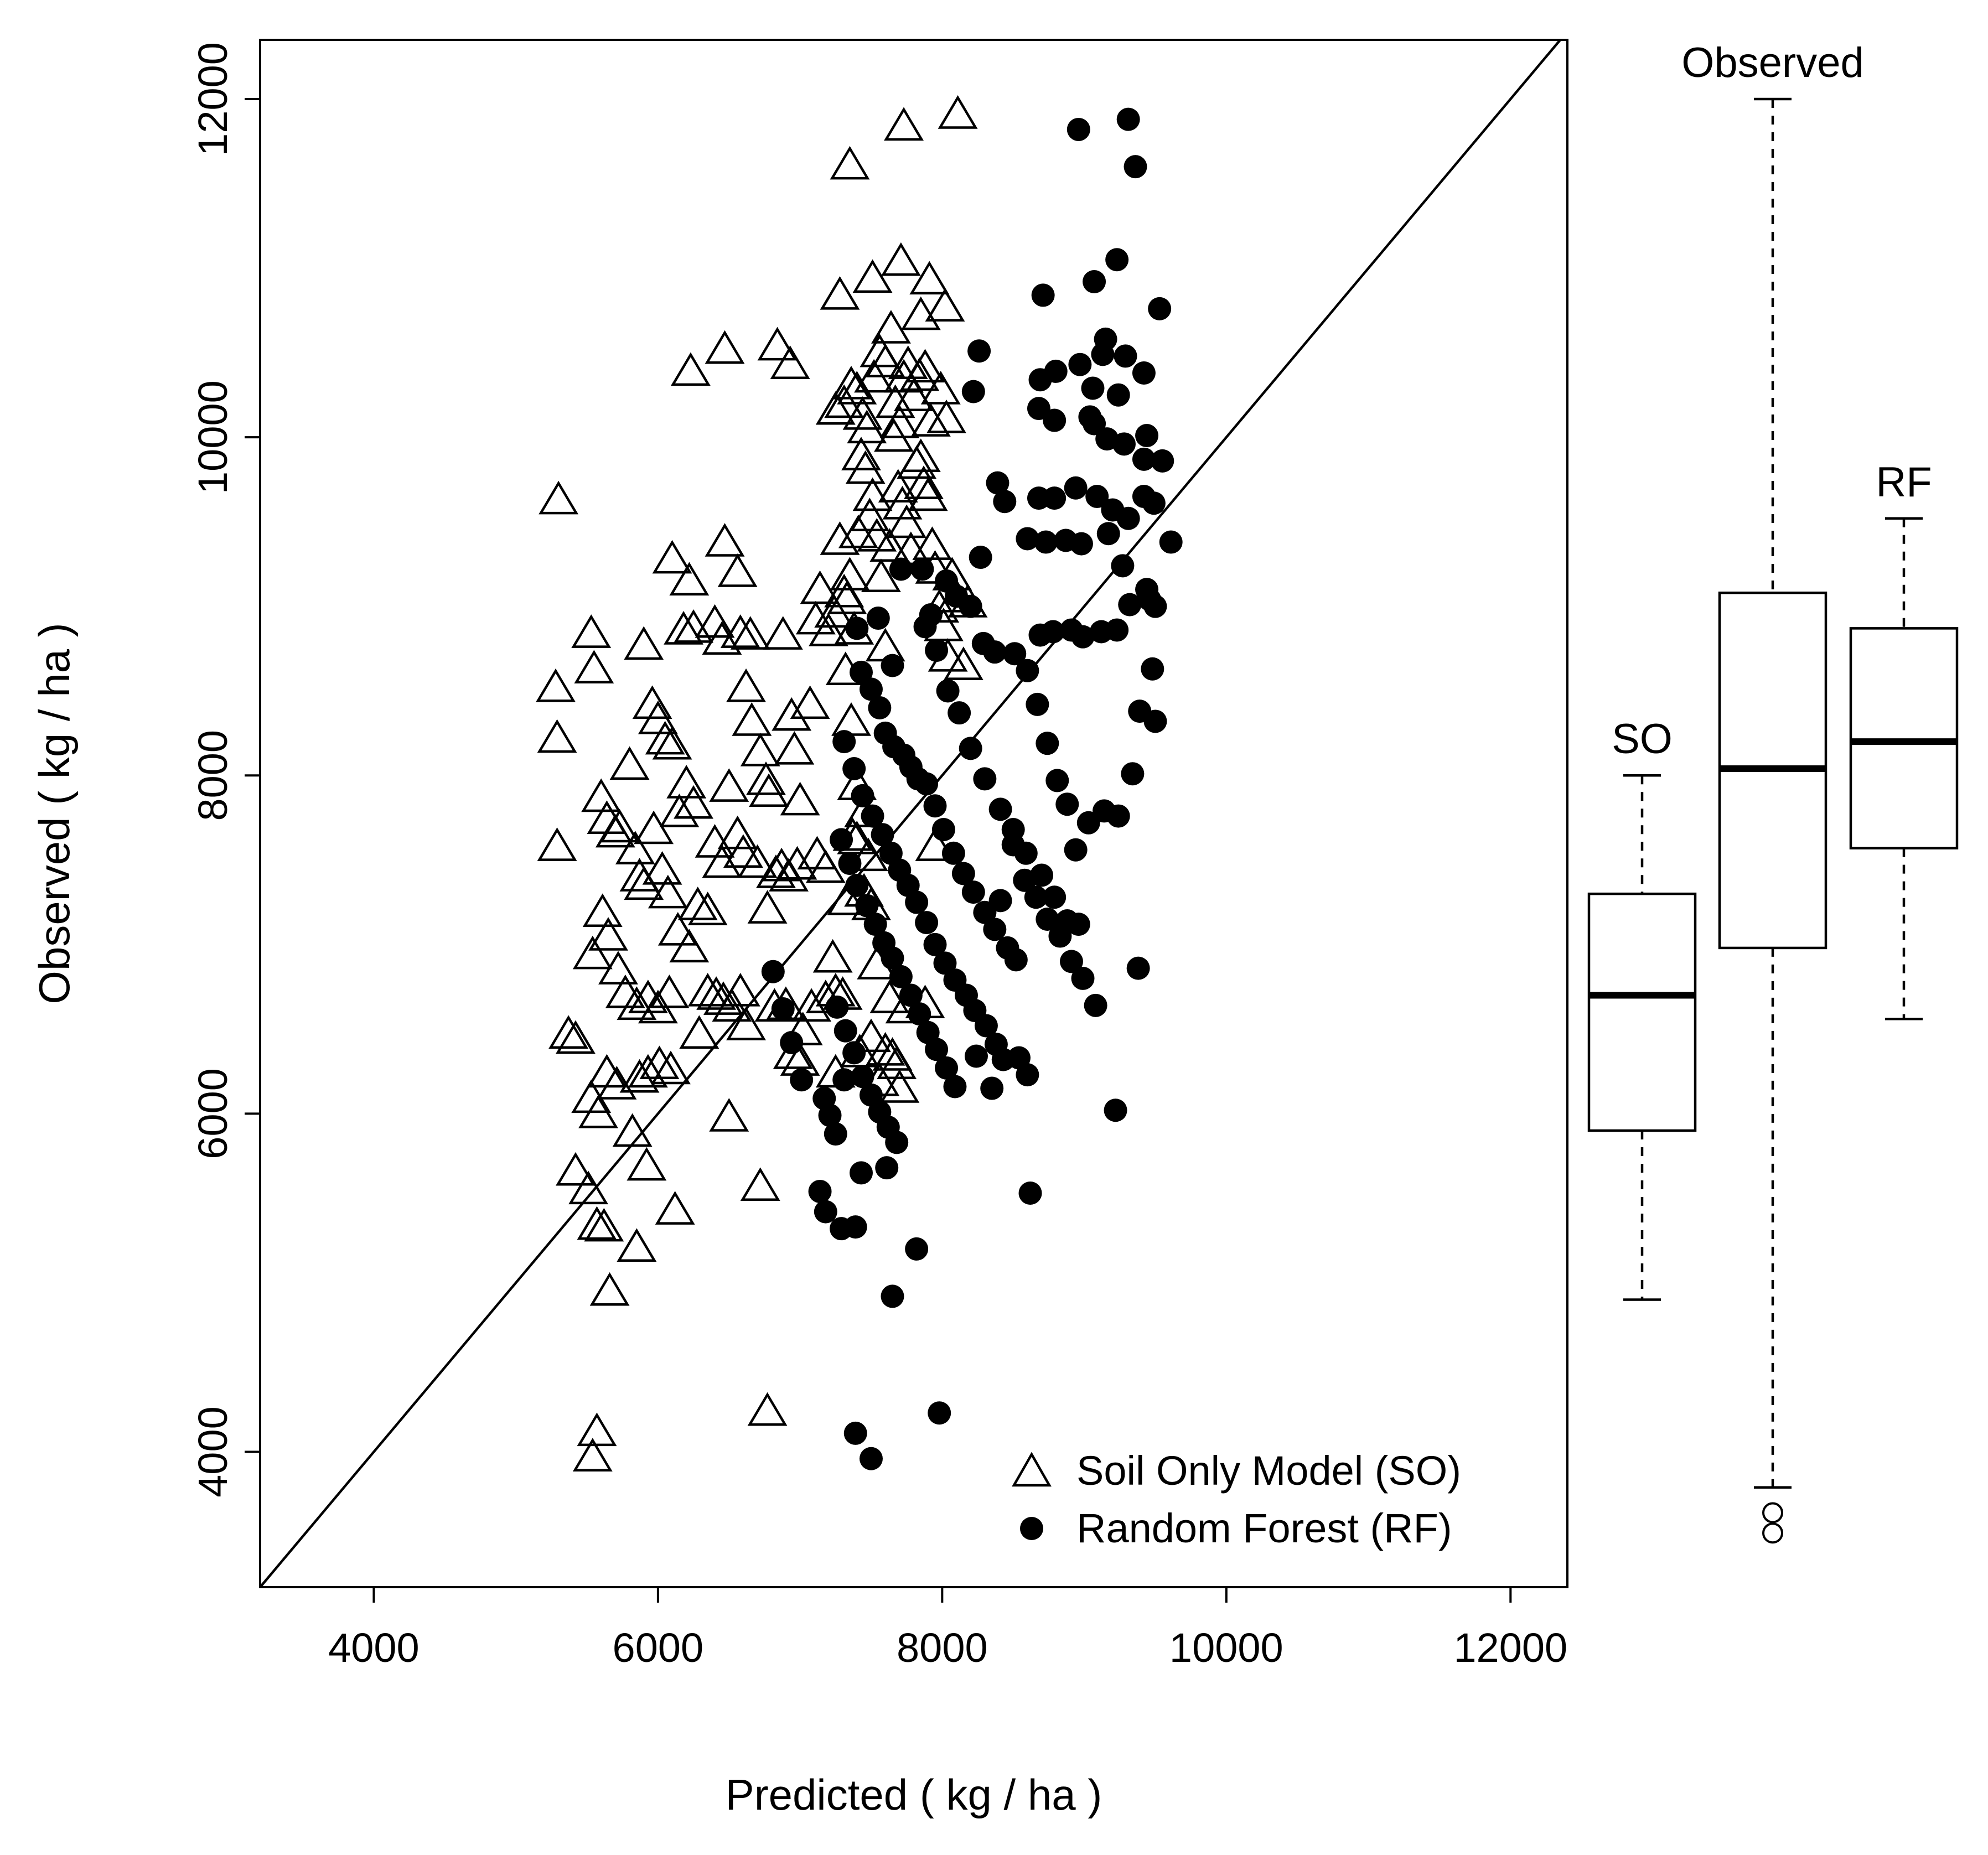 This screenshot has height=1855, width=1988. I want to click on y-axis: 4000 6000 8000 10000 12000, so click(226, 770).